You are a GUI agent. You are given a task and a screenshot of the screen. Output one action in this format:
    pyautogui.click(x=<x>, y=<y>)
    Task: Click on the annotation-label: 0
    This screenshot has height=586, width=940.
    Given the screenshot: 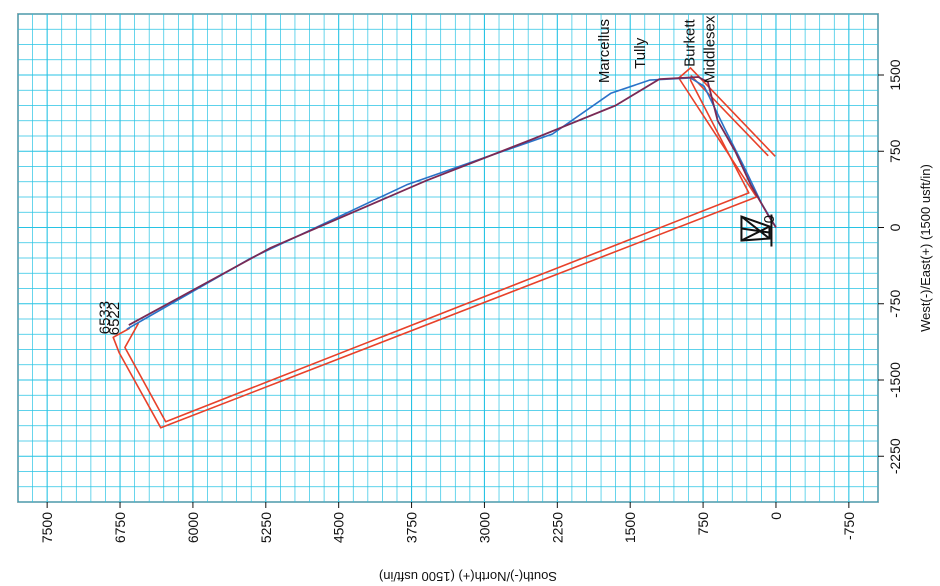 What is the action you would take?
    pyautogui.click(x=769, y=219)
    